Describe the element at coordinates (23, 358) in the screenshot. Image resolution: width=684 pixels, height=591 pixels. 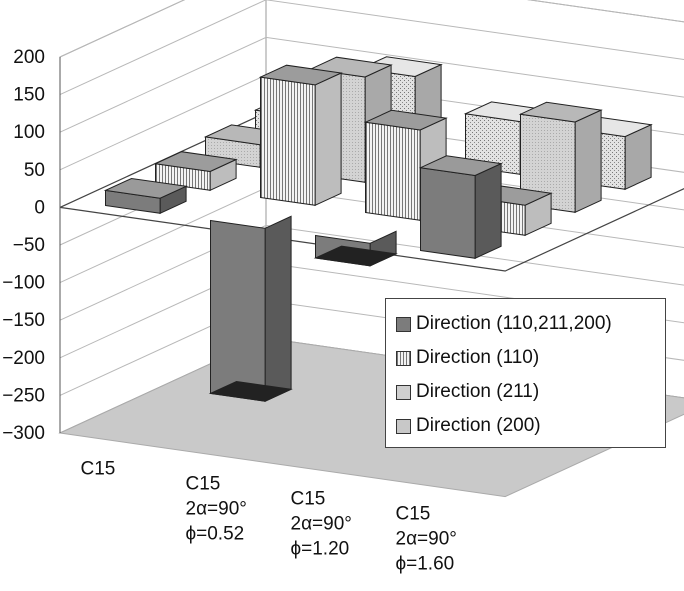
I see `y-tick-label: −200` at that location.